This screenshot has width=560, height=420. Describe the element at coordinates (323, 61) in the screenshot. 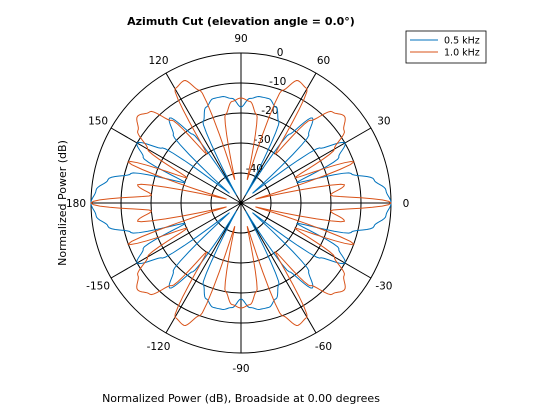

I see `angle-tick-label: 60` at that location.